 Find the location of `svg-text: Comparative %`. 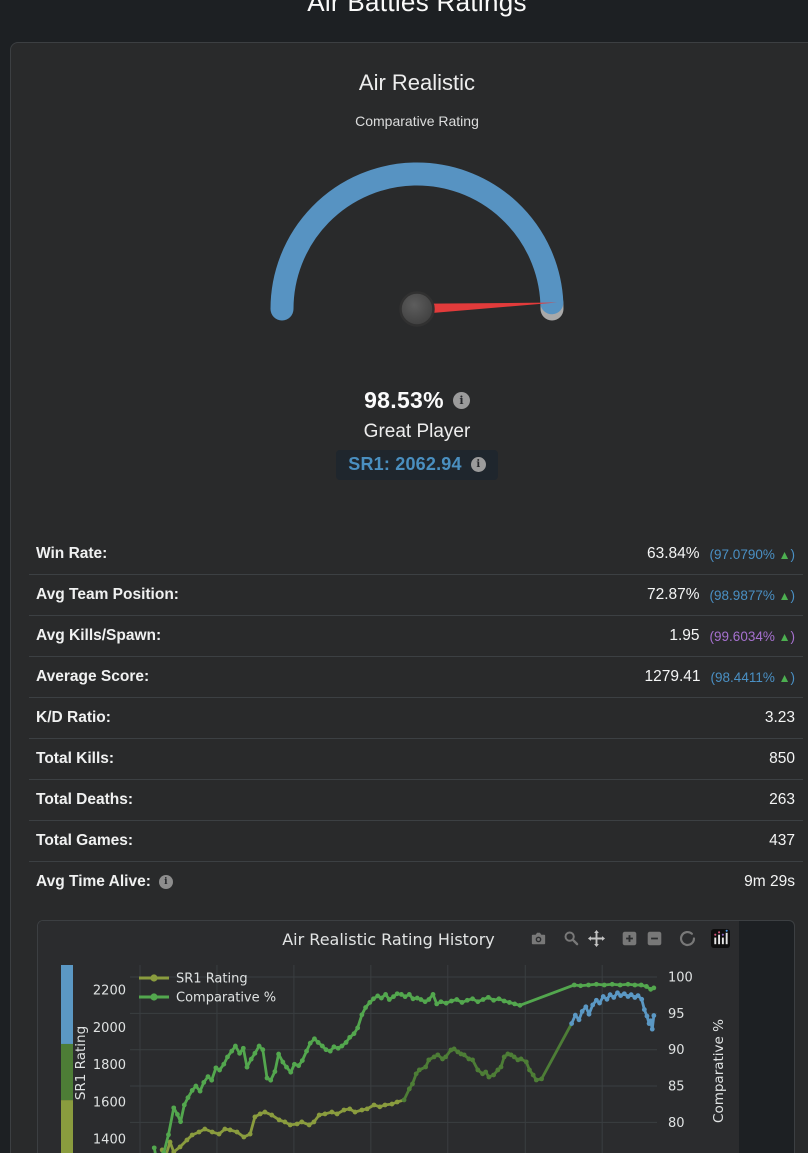

svg-text: Comparative % is located at coordinates (226, 998).